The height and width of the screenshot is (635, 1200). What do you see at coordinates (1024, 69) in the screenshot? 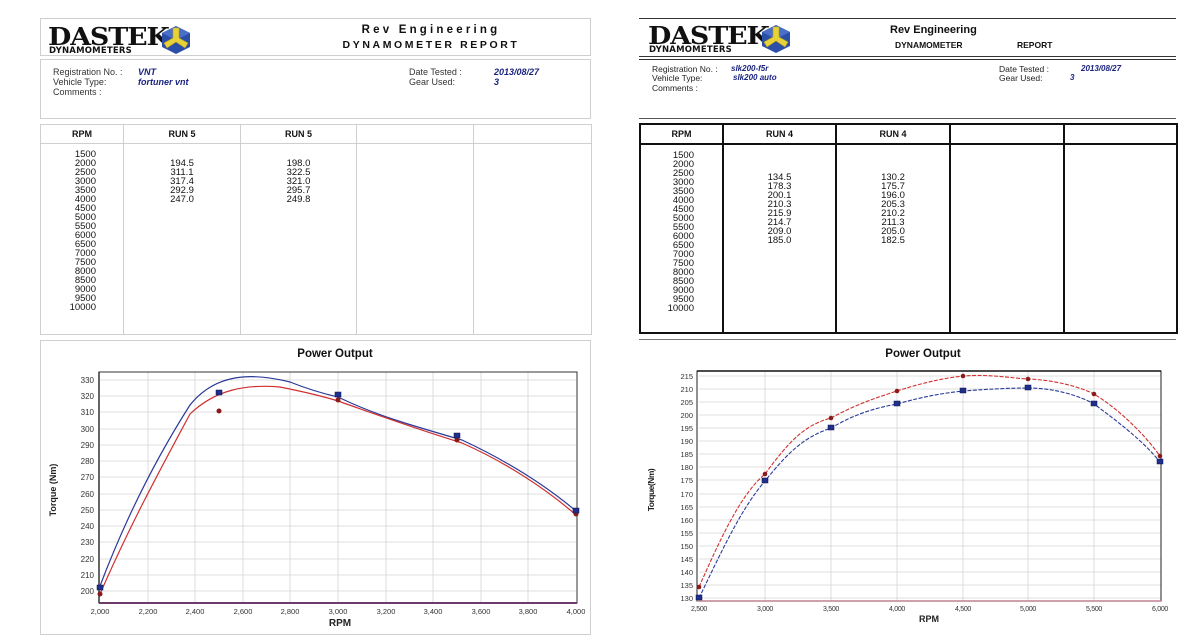
I see `date-tested-label: Date Tested :` at bounding box center [1024, 69].